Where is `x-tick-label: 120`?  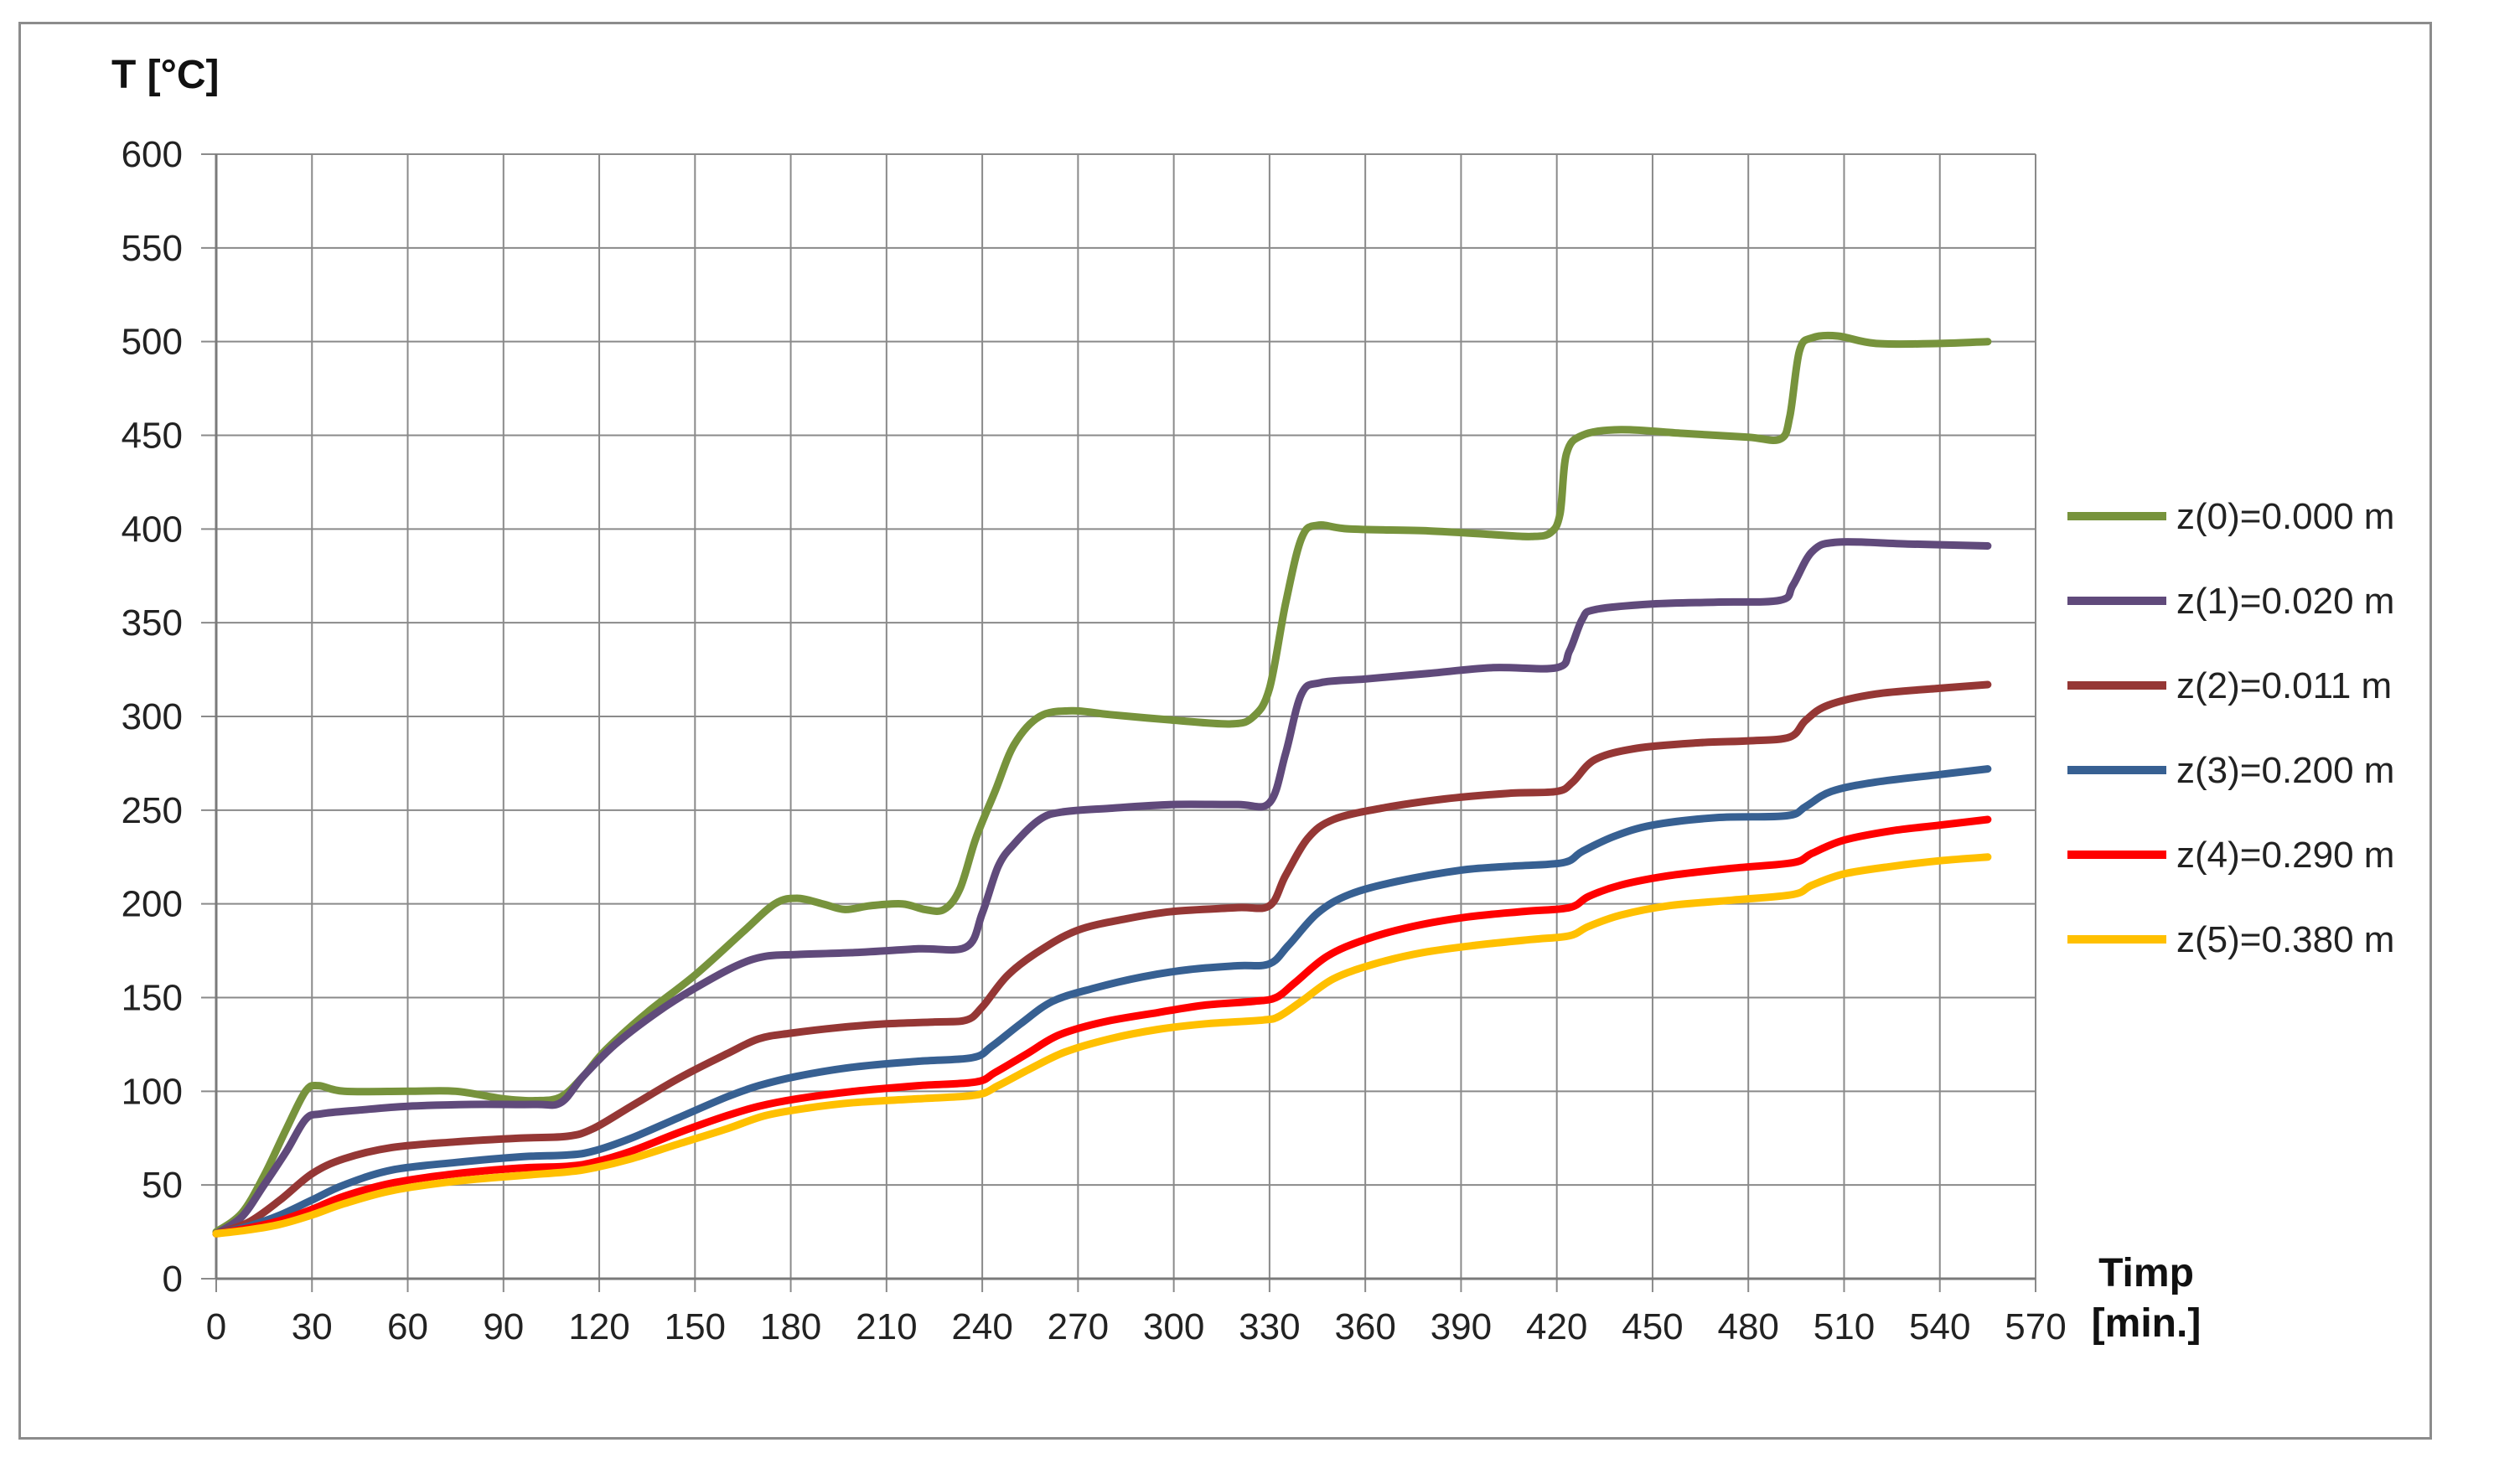
x-tick-label: 120 is located at coordinates (598, 1326).